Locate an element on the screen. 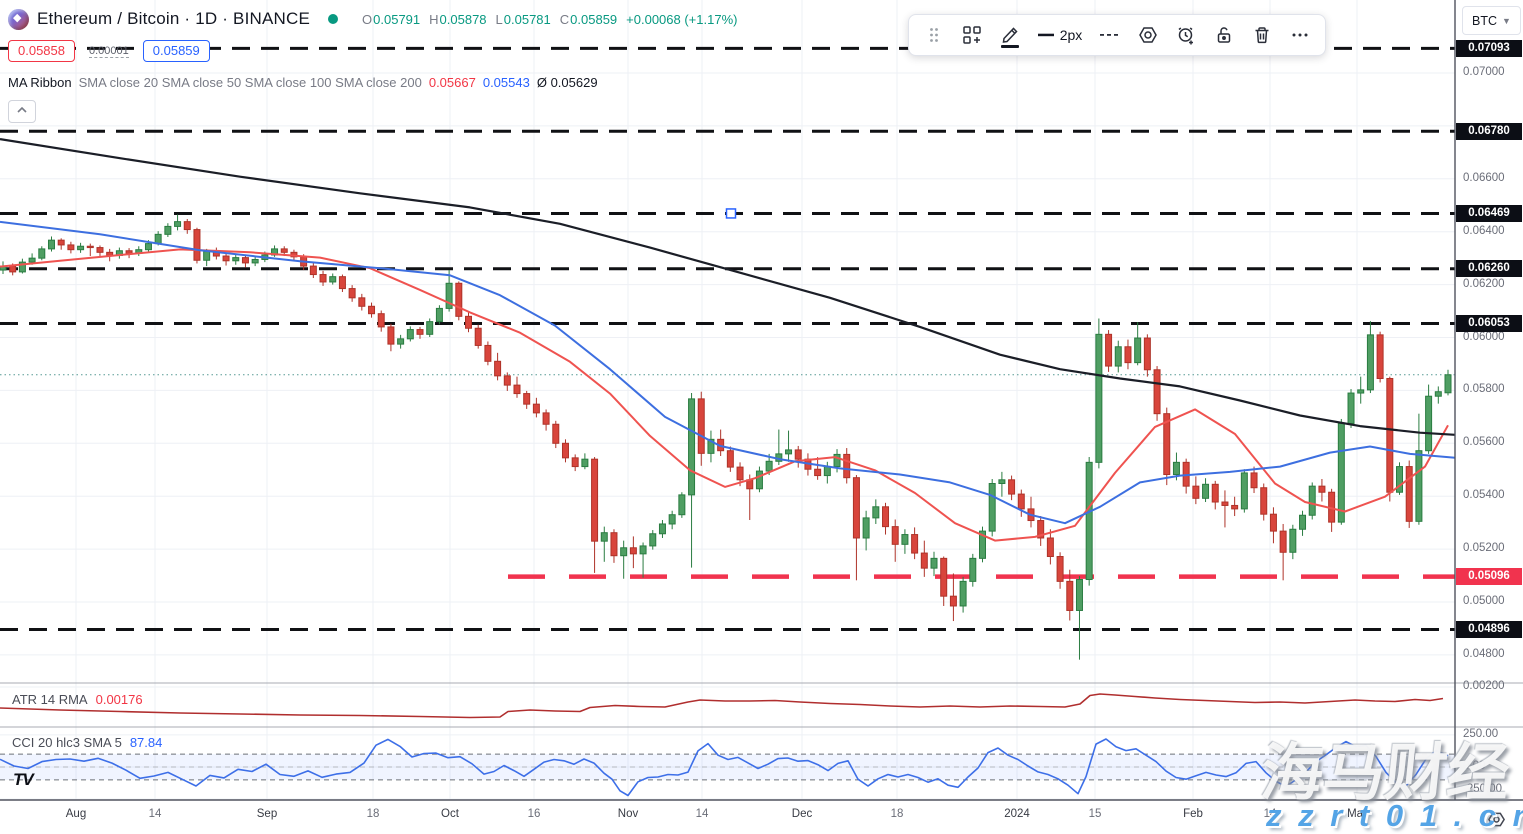  time-tick: Aug is located at coordinates (76, 814).